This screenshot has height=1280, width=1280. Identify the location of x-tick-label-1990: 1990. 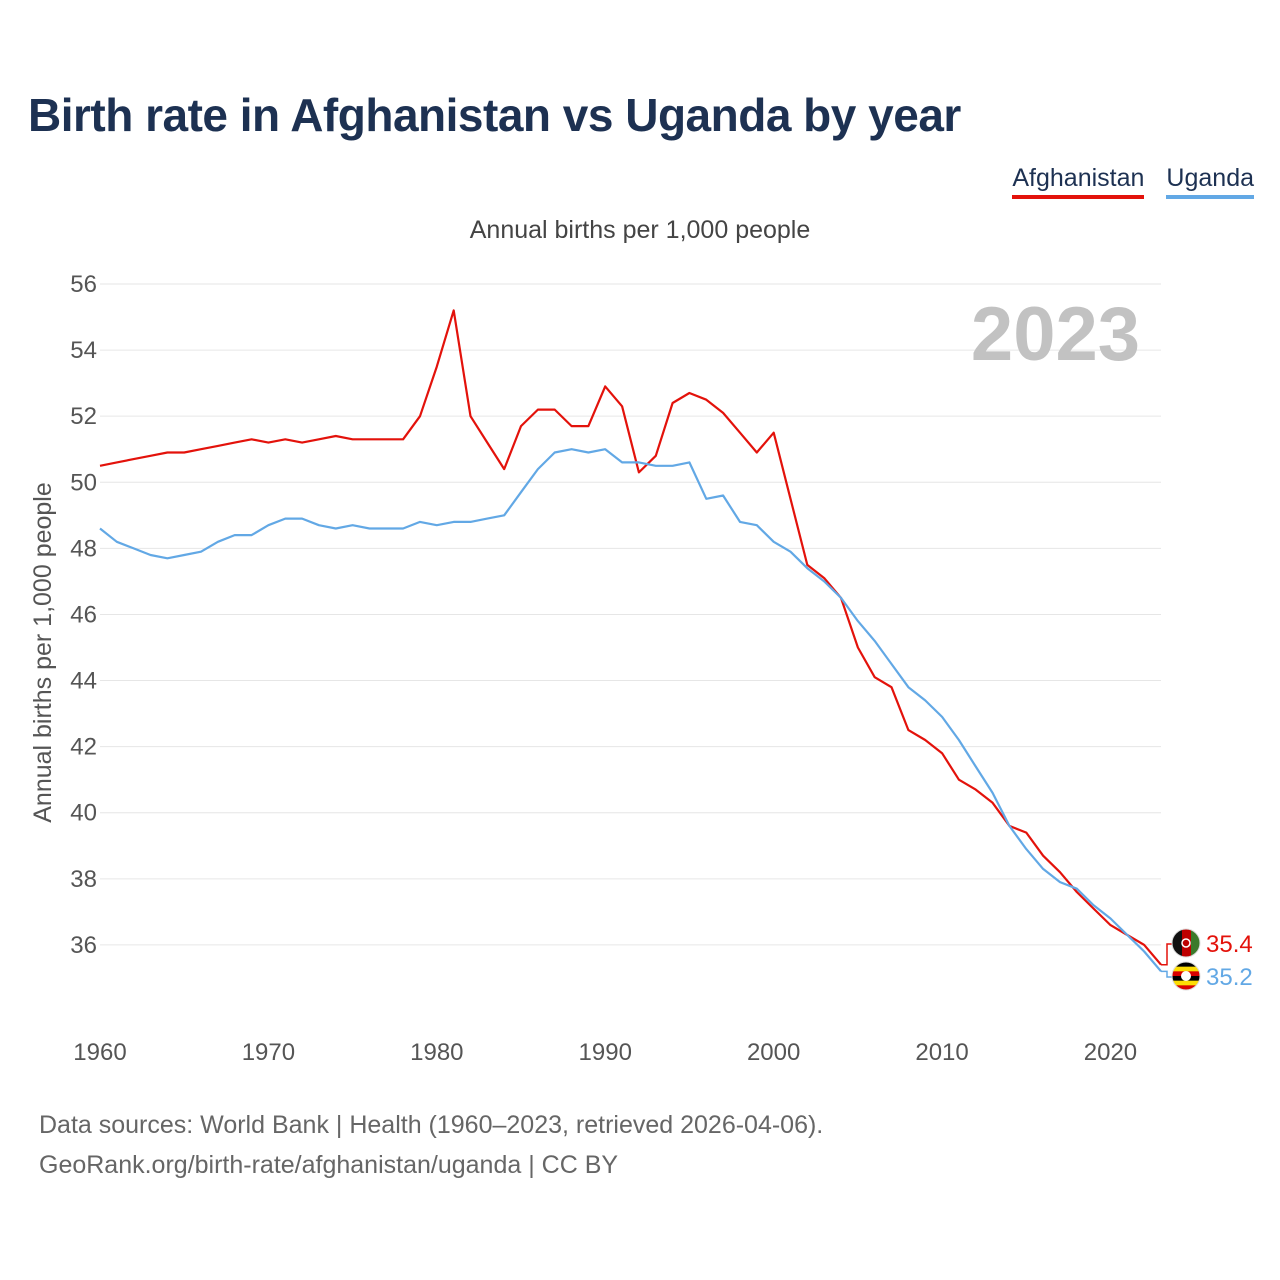
(605, 1052).